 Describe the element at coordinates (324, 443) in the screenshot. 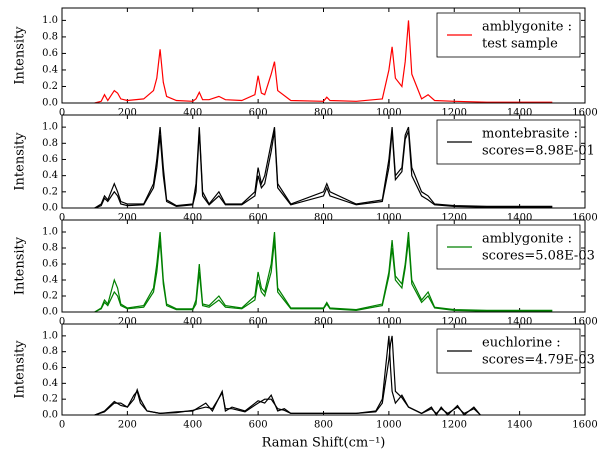

I see `x-axis-label: Raman Shift(cm⁻¹)` at that location.